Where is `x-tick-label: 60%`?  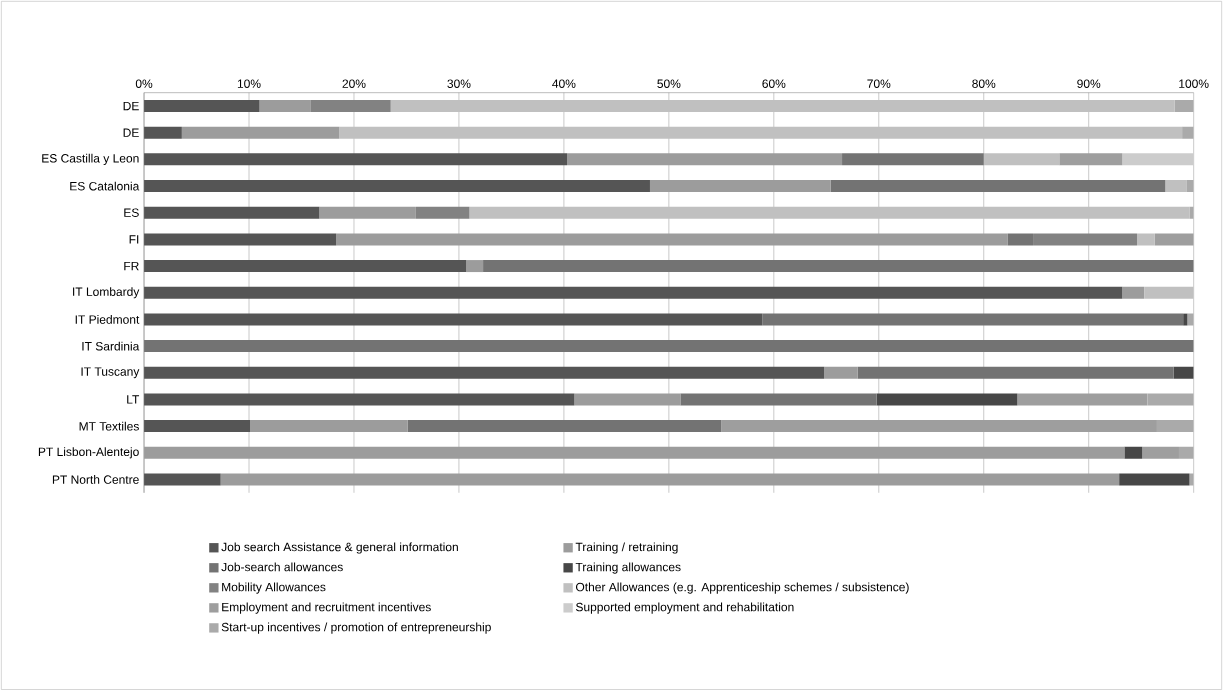 x-tick-label: 60% is located at coordinates (774, 84).